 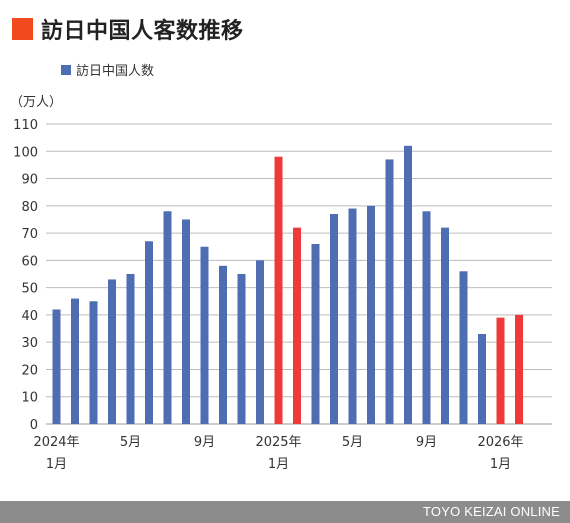 What do you see at coordinates (29, 316) in the screenshot?
I see `y-tick-label: 40` at bounding box center [29, 316].